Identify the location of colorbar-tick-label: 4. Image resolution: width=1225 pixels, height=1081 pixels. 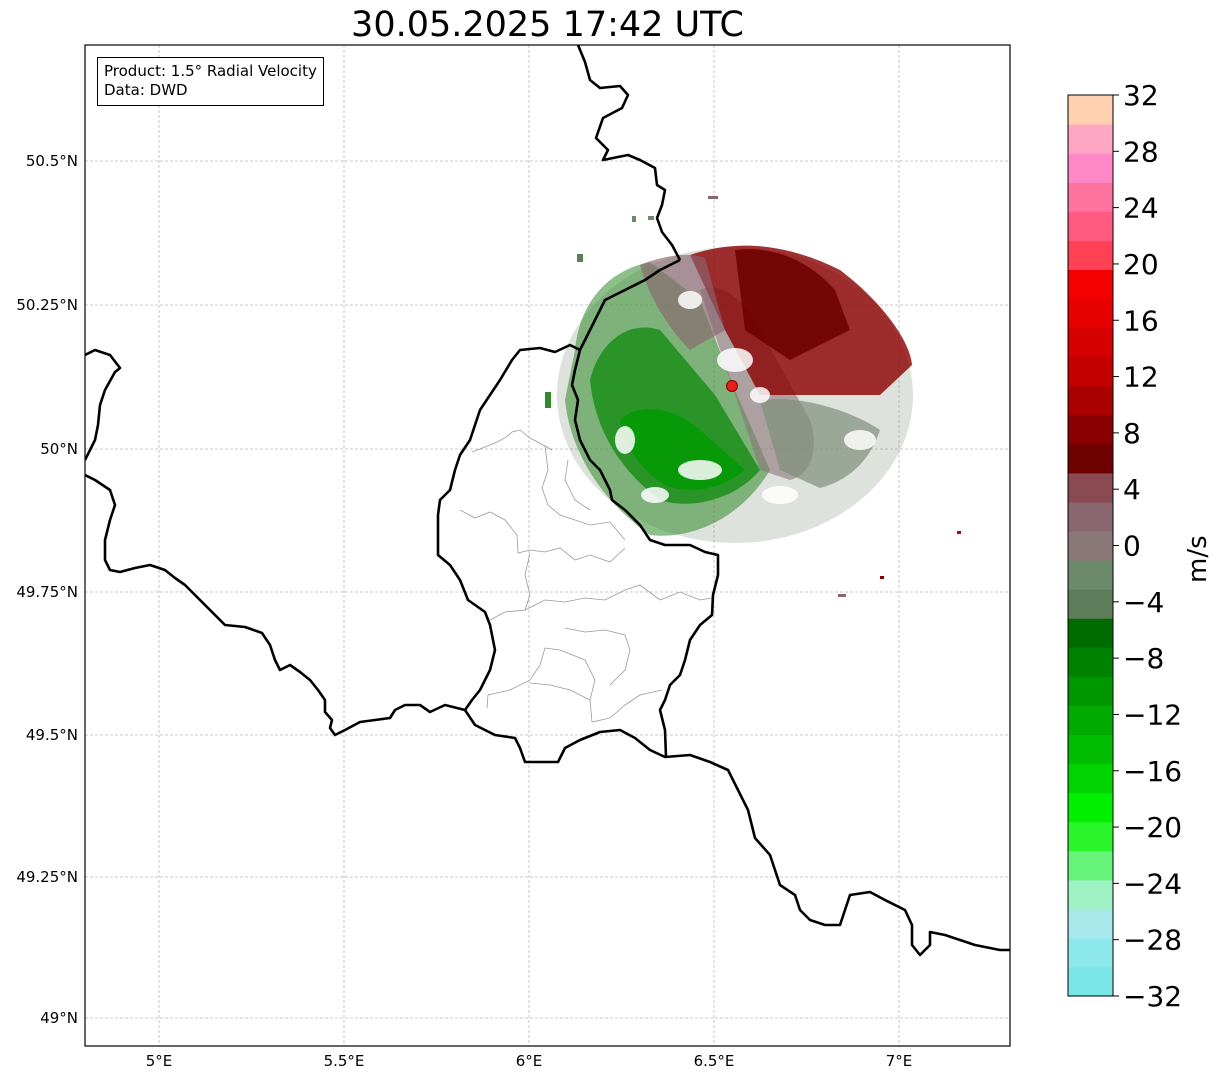
(1132, 489).